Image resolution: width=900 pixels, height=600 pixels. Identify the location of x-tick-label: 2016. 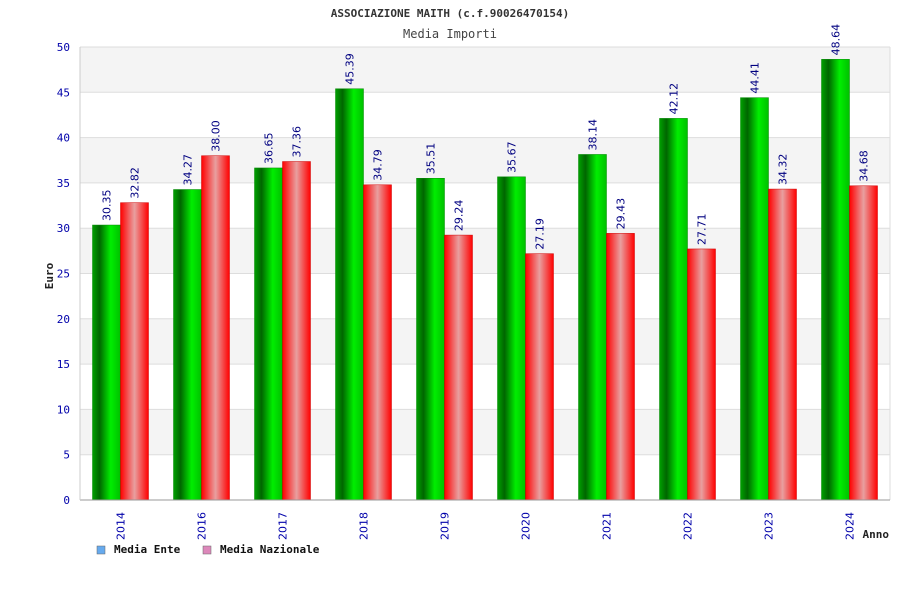
(202, 526).